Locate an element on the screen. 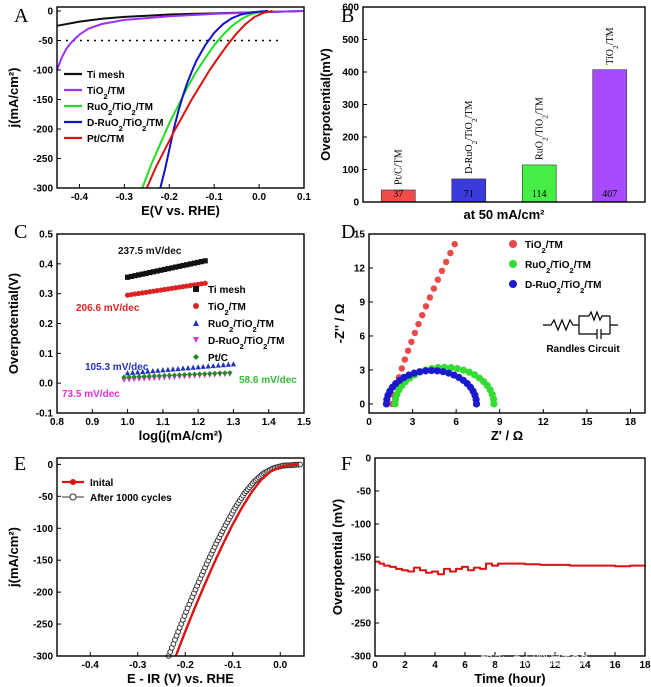  panel-d-xtick-label: 3 is located at coordinates (413, 422).